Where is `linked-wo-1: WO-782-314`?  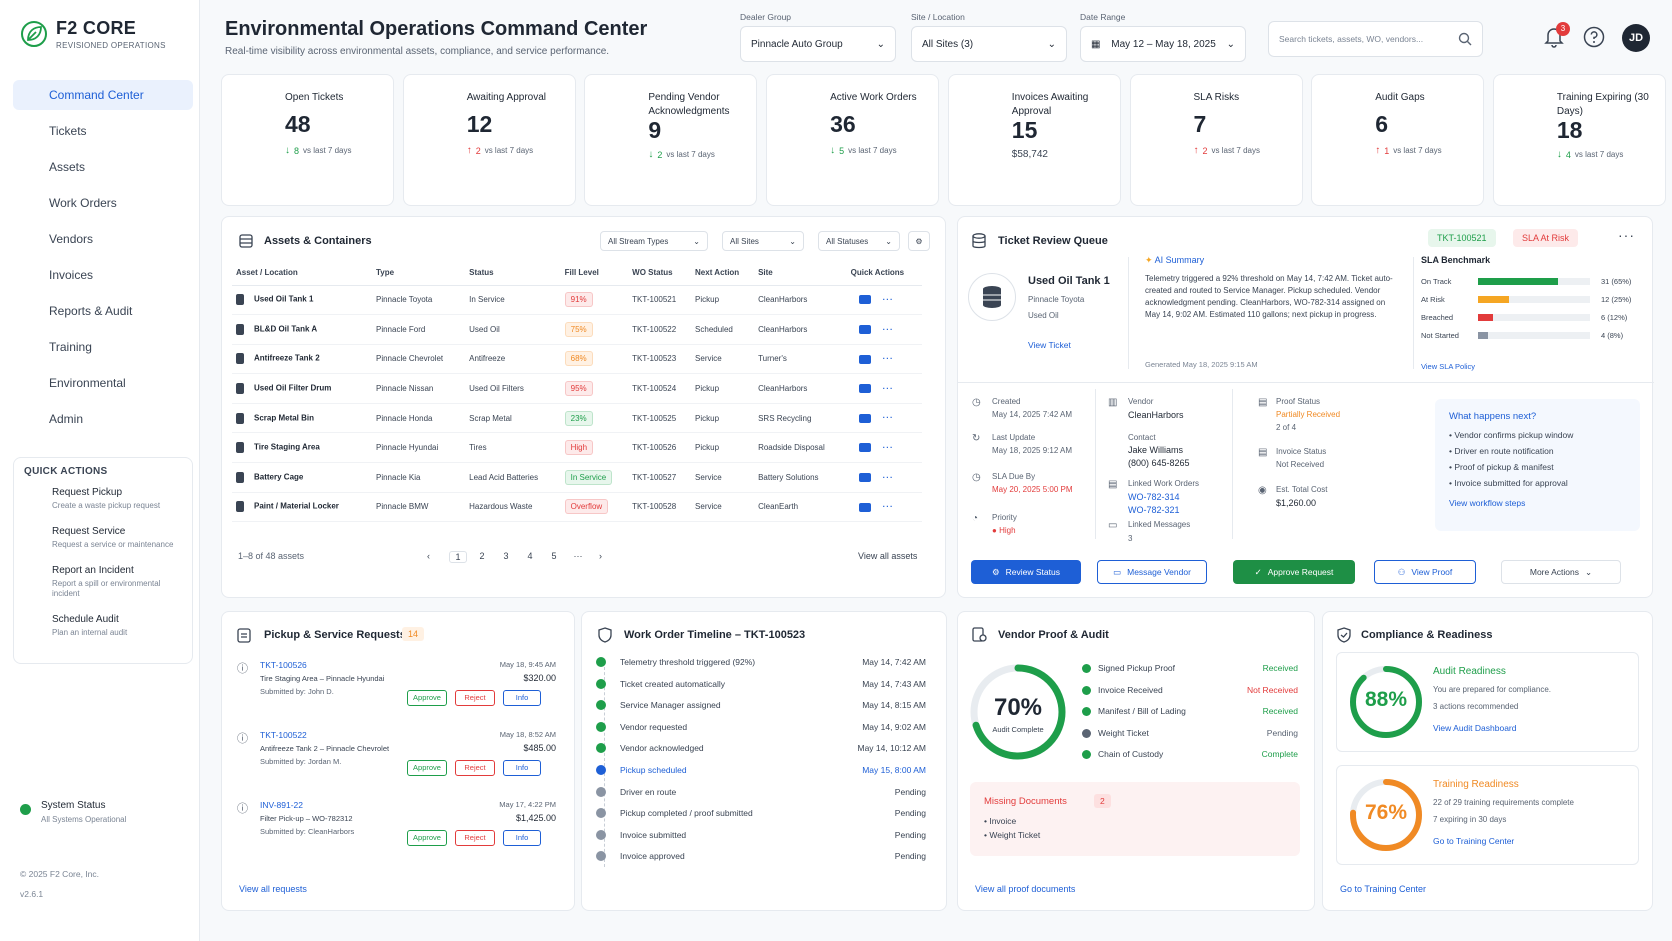 linked-wo-1: WO-782-314 is located at coordinates (1154, 497).